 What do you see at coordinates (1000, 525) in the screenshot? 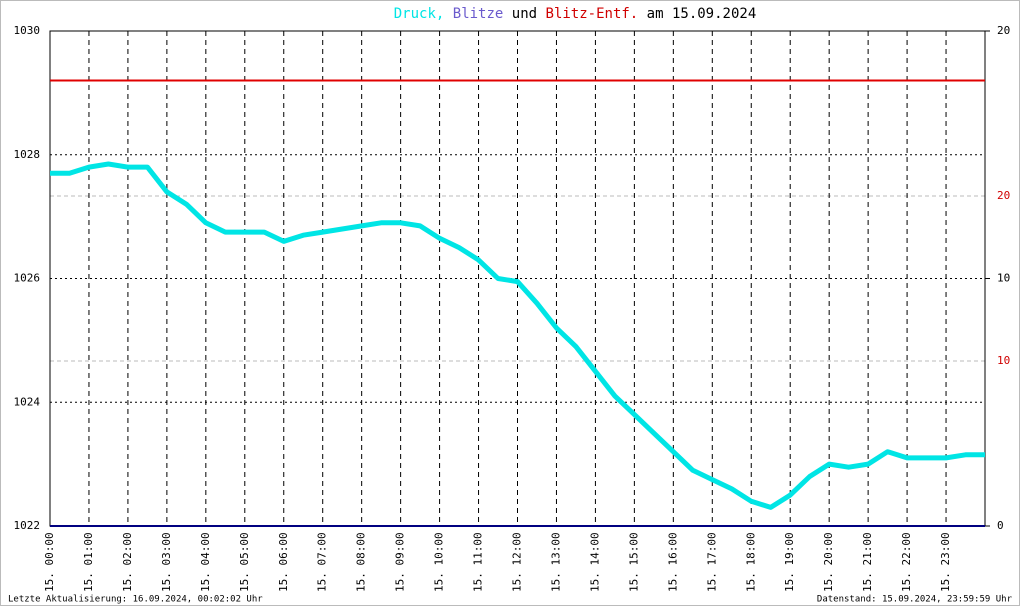
I see `y2-tick-label: 0` at bounding box center [1000, 525].